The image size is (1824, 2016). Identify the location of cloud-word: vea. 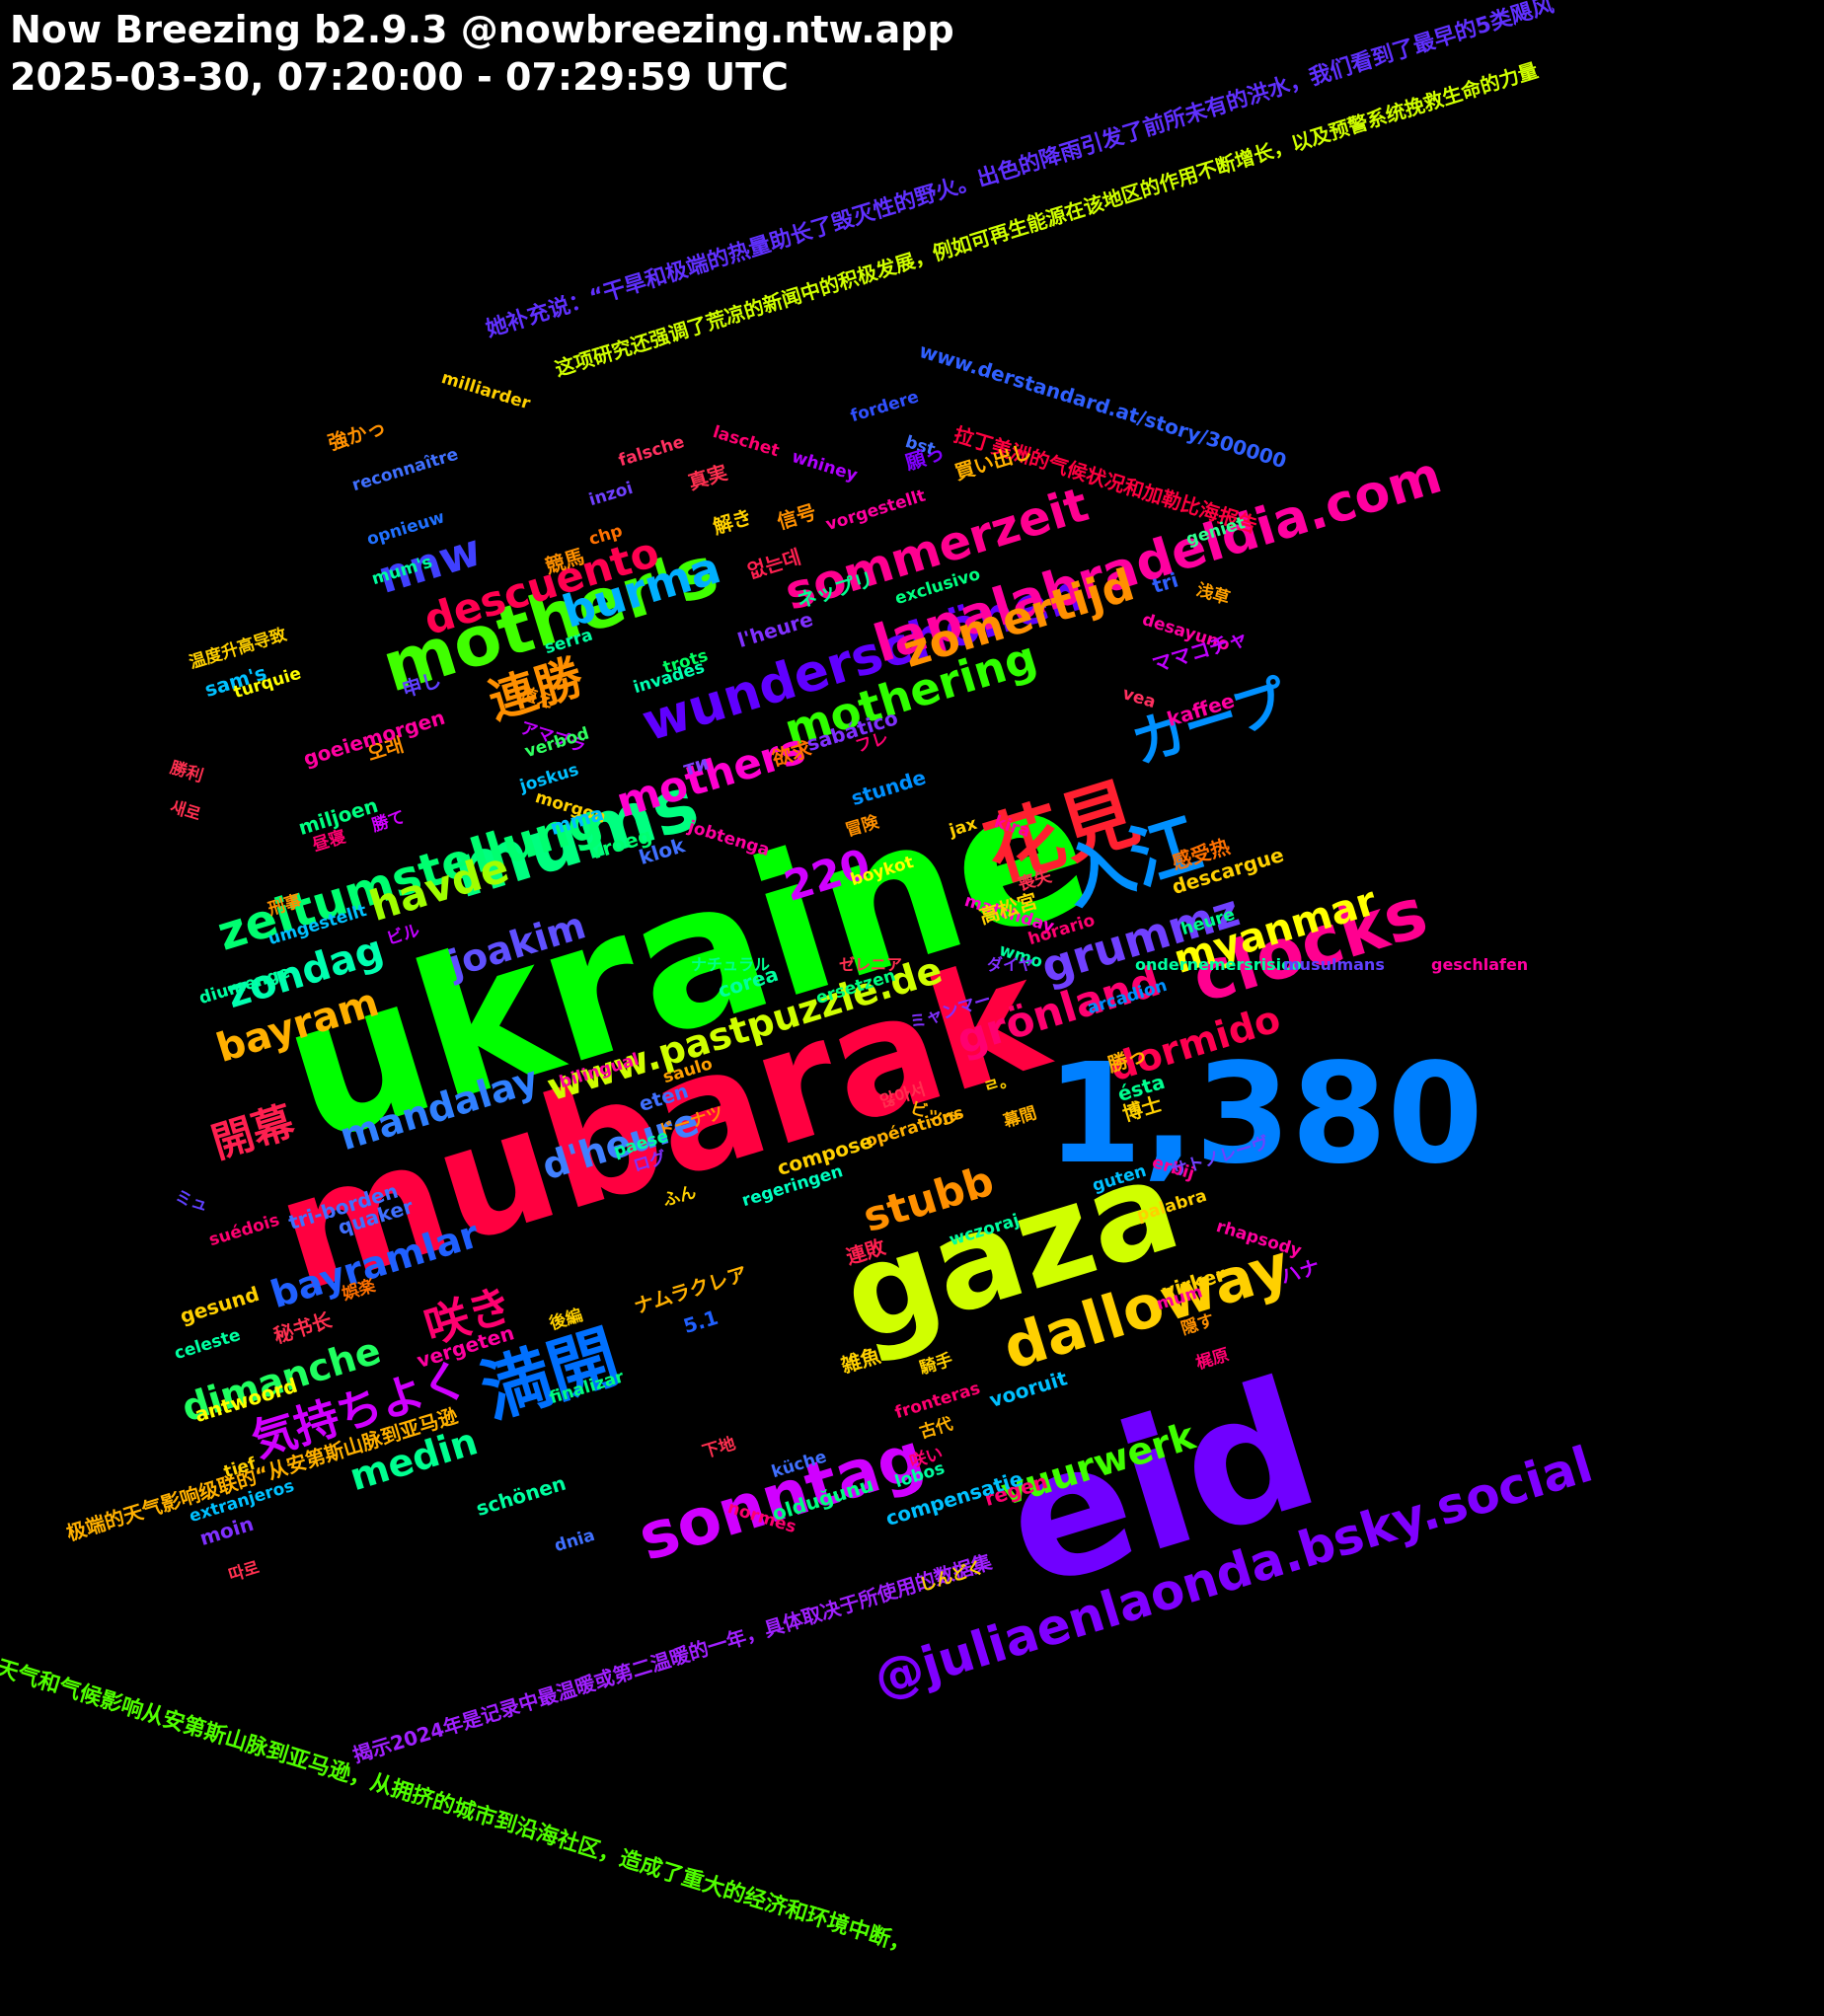
(1139, 699).